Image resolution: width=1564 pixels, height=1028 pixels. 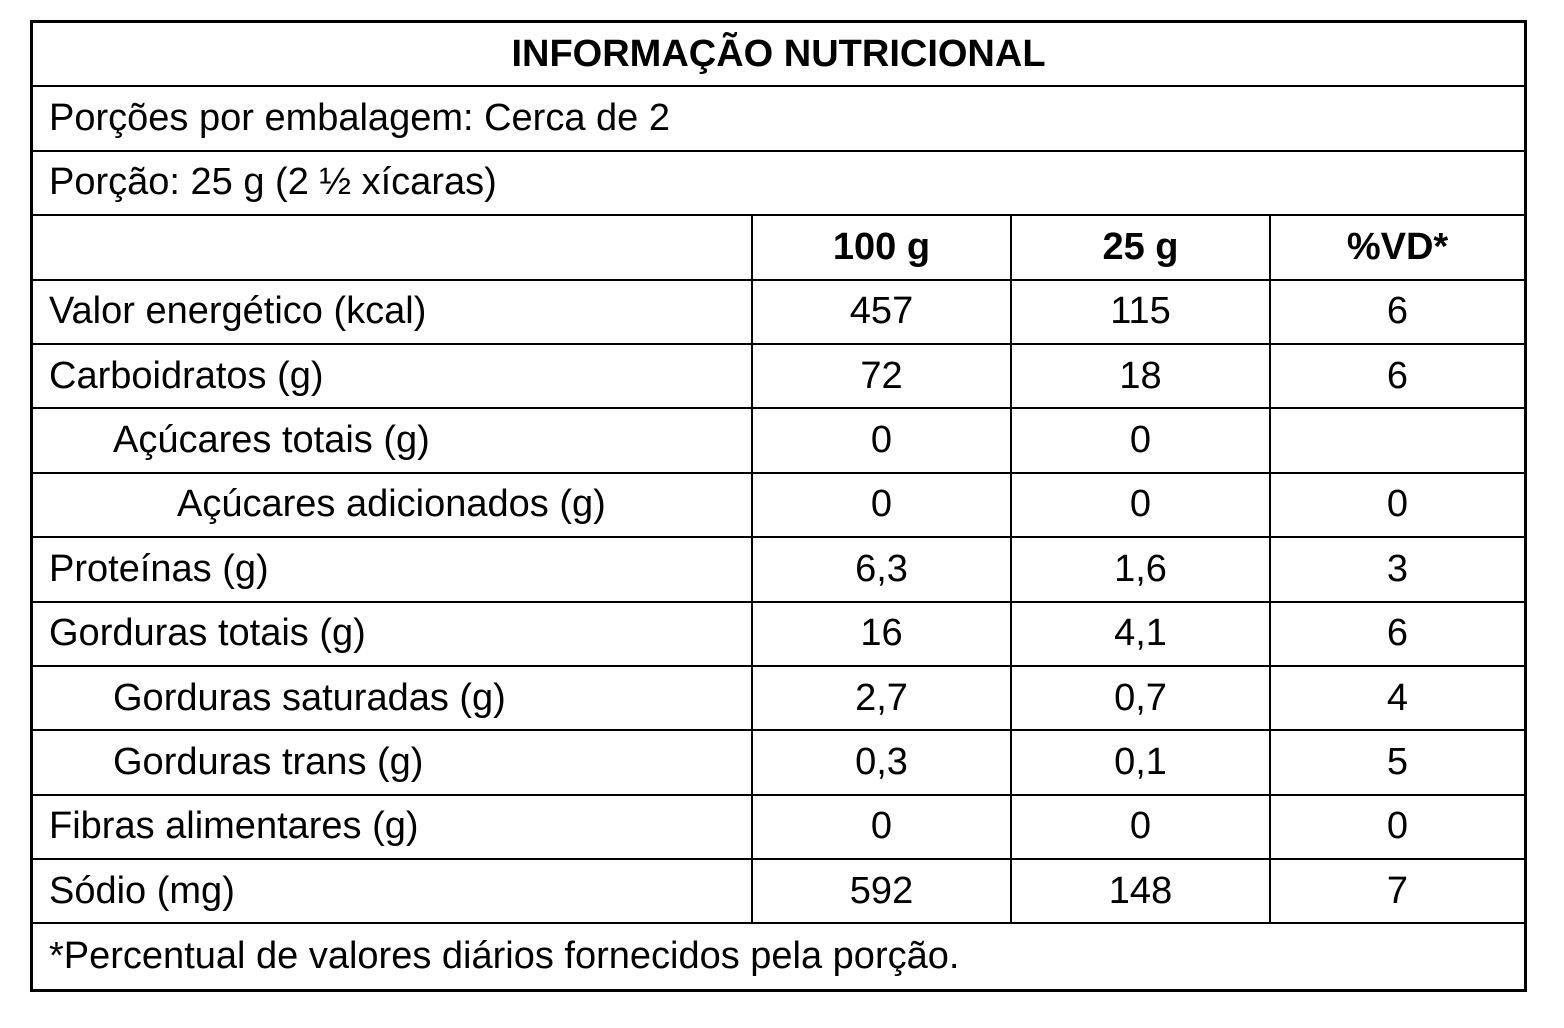 I want to click on table-row: Açúcares totais (g) 0 0, so click(x=778, y=441).